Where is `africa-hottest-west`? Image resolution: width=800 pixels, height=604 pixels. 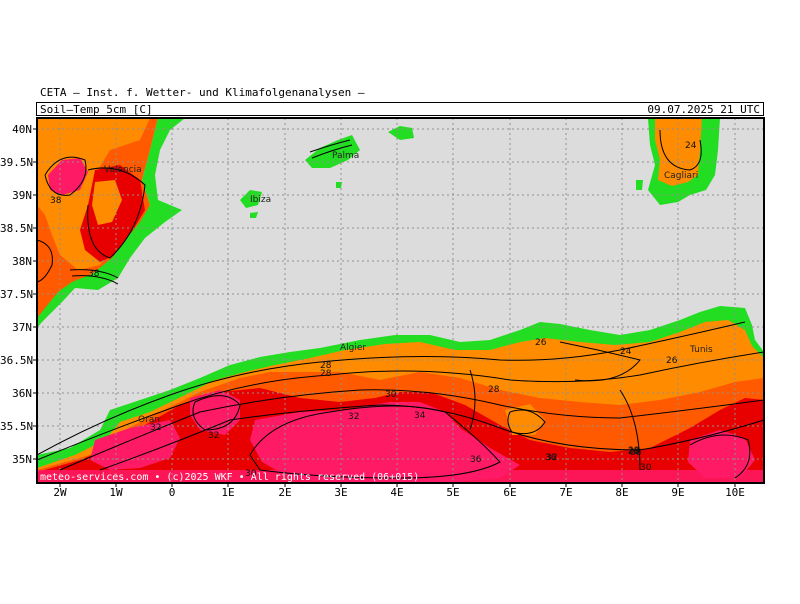 africa-hottest-west is located at coordinates (135, 445).